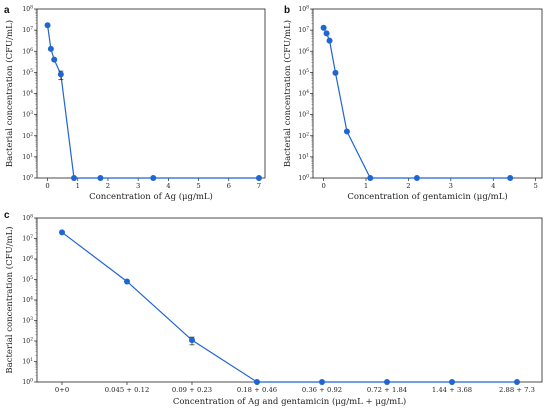 Image resolution: width=550 pixels, height=417 pixels. What do you see at coordinates (9, 93) in the screenshot?
I see `y-axis-title-a: Bacterial concentration (CFU/mL)` at bounding box center [9, 93].